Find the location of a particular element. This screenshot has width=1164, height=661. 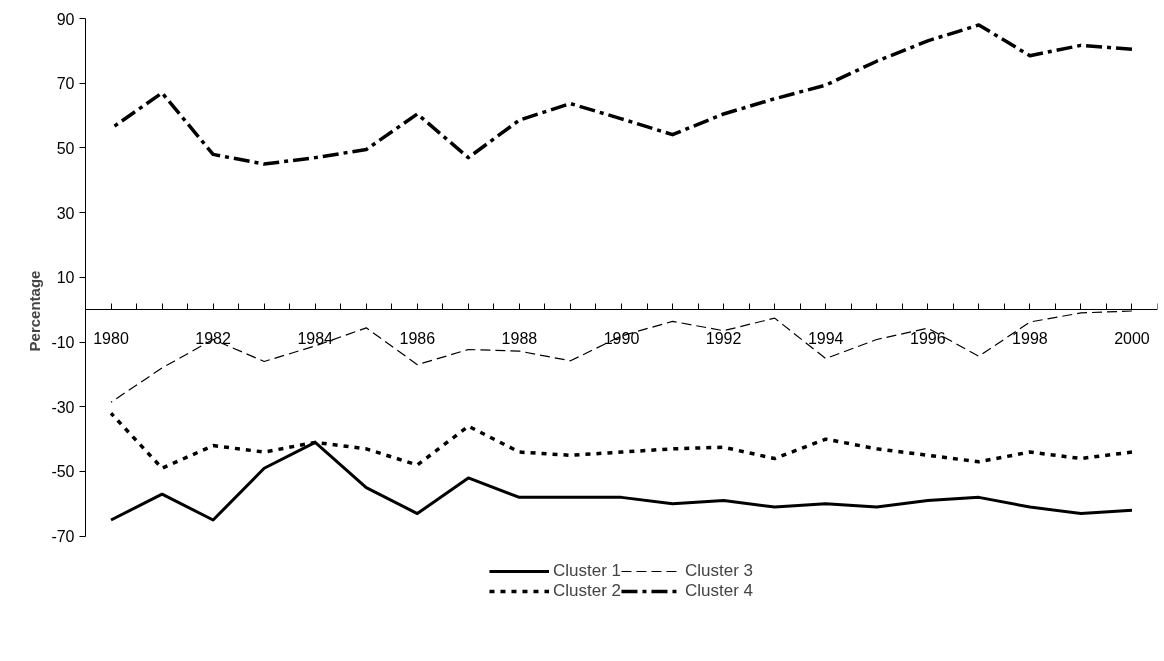

x-tick-label: 1990 is located at coordinates (621, 338).